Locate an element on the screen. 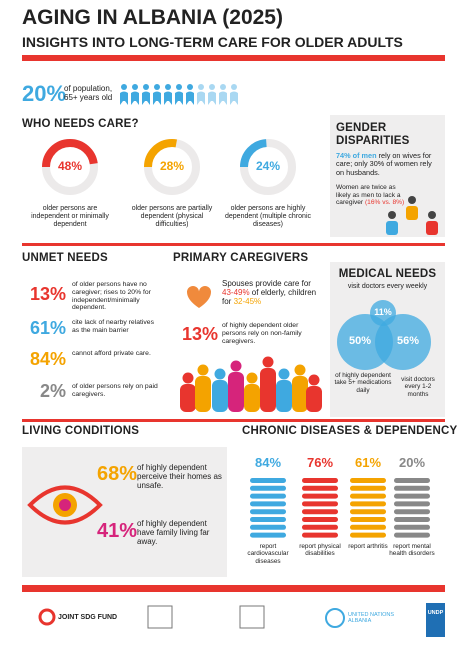 The width and height of the screenshot is (467, 660). header-bar is located at coordinates (233, 58).